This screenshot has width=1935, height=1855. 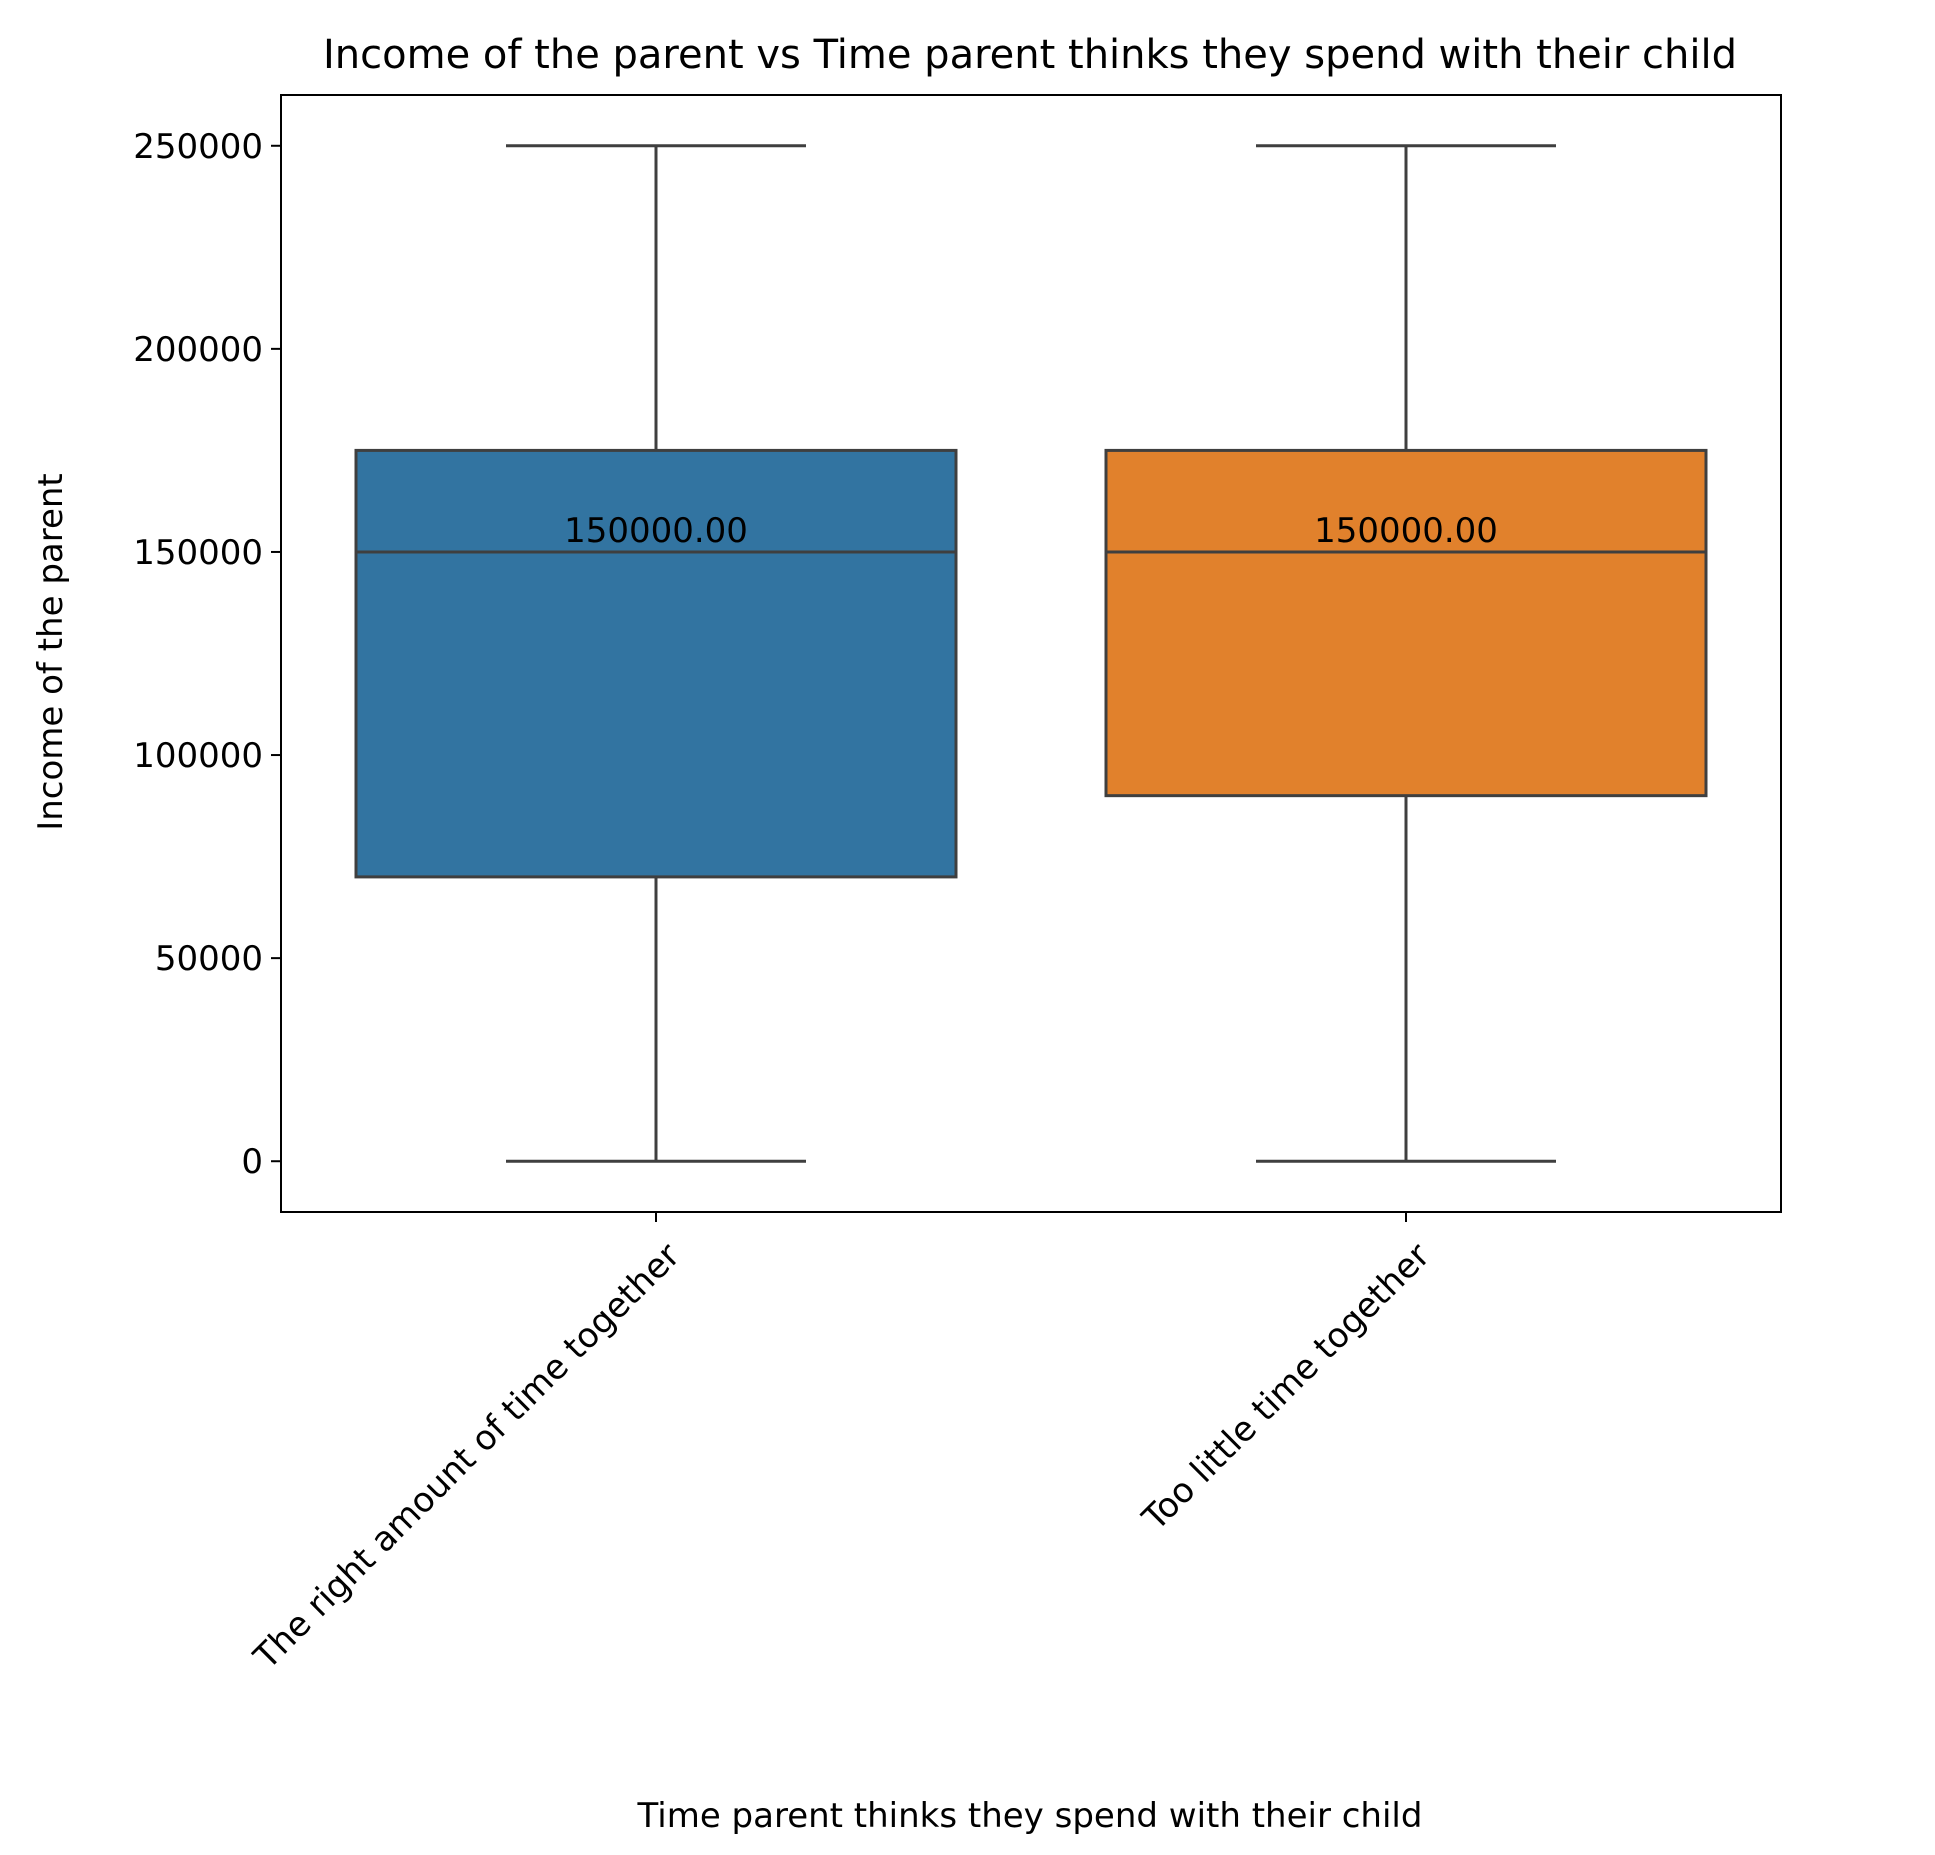 I want to click on y-tick-label: 50000, so click(x=209, y=959).